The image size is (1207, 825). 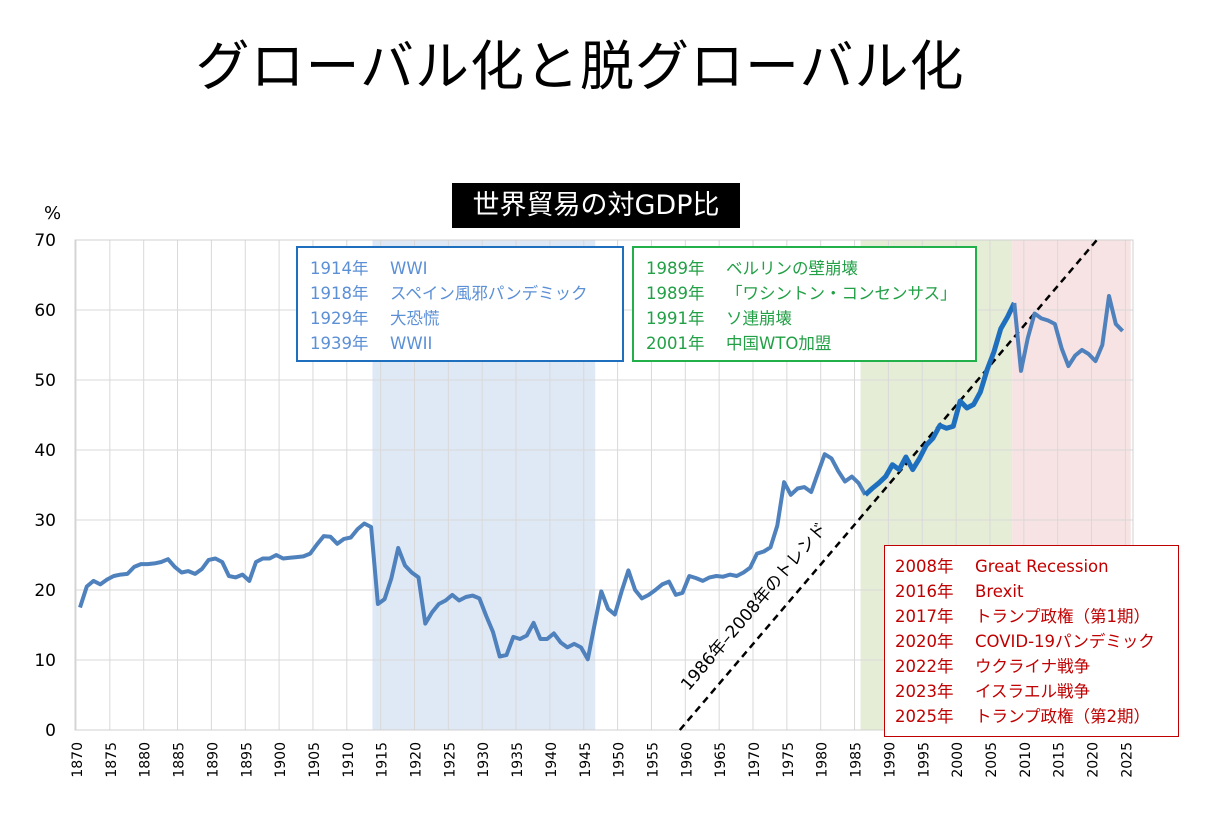 What do you see at coordinates (924, 691) in the screenshot?
I see `annotation-year: 2023年` at bounding box center [924, 691].